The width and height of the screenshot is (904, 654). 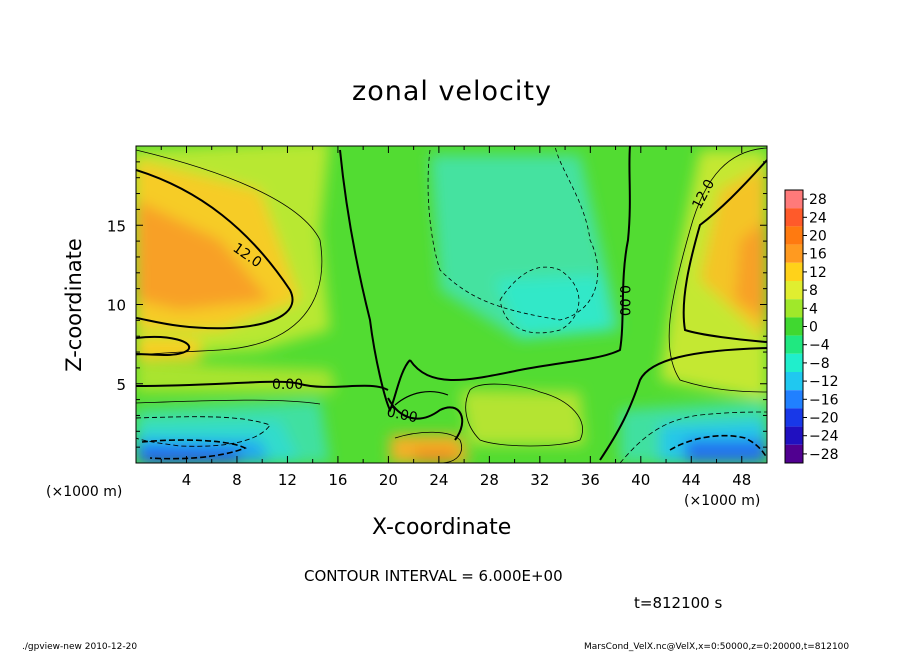 What do you see at coordinates (624, 300) in the screenshot?
I see `contour-label-0-right: 0.00` at bounding box center [624, 300].